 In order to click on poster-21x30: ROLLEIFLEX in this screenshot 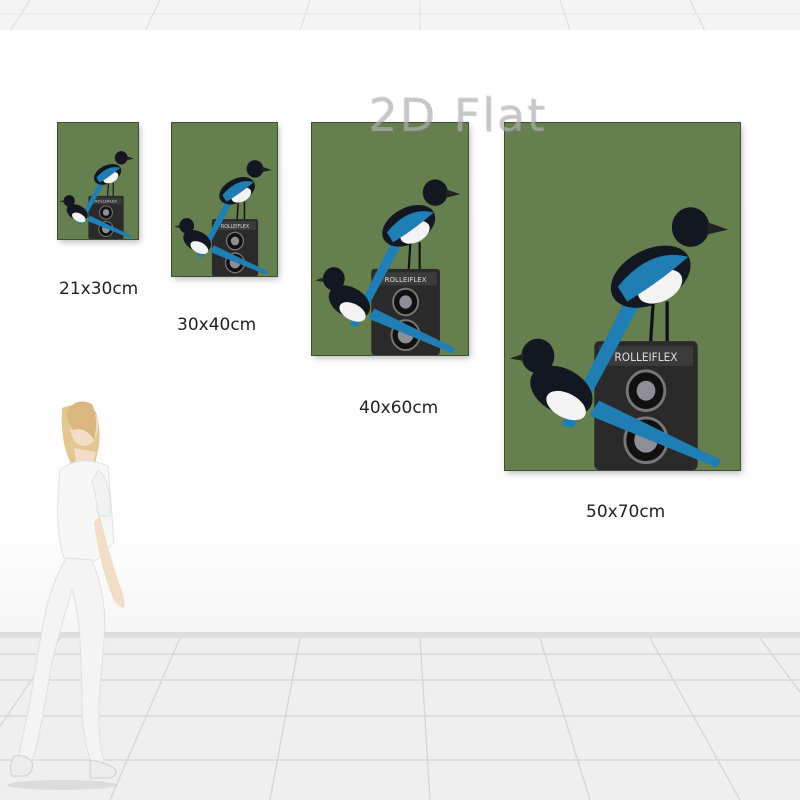, I will do `click(98, 181)`.